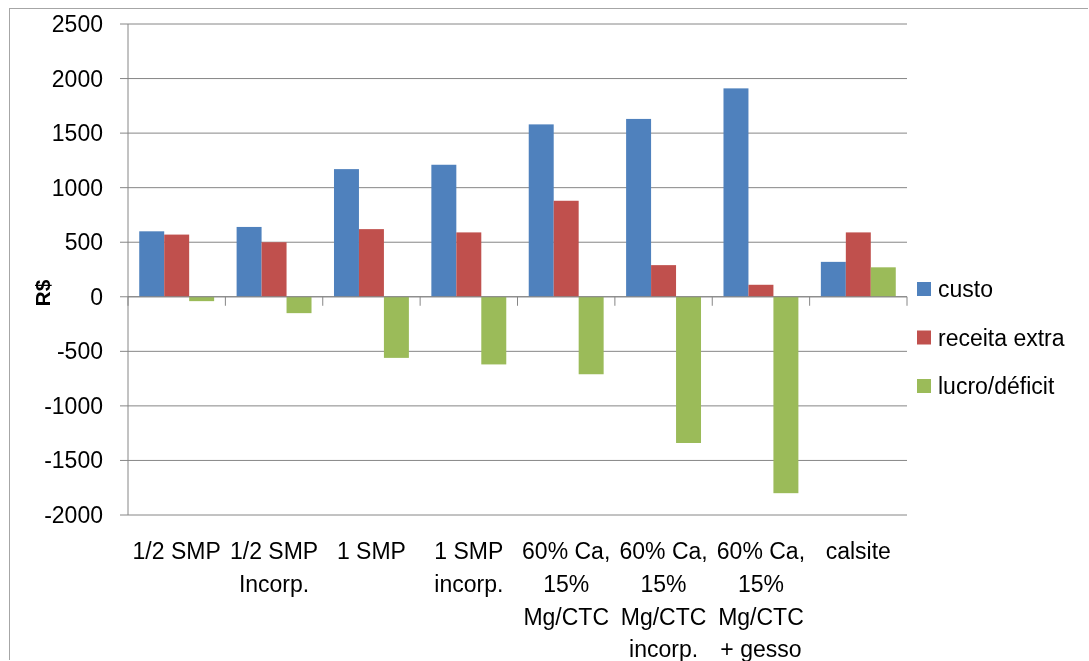 This screenshot has width=1089, height=661. Describe the element at coordinates (77, 78) in the screenshot. I see `y-tick-label: 2000` at that location.